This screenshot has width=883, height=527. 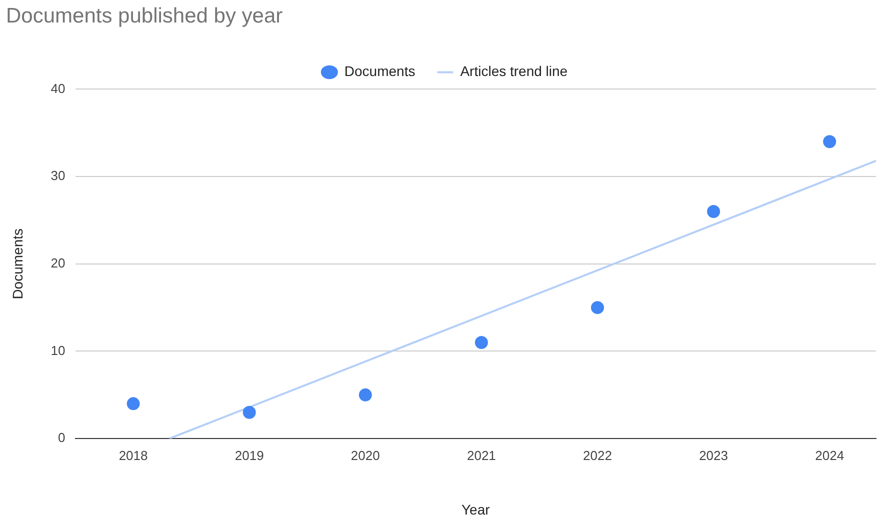 What do you see at coordinates (58, 176) in the screenshot?
I see `y-tick-label: 30` at bounding box center [58, 176].